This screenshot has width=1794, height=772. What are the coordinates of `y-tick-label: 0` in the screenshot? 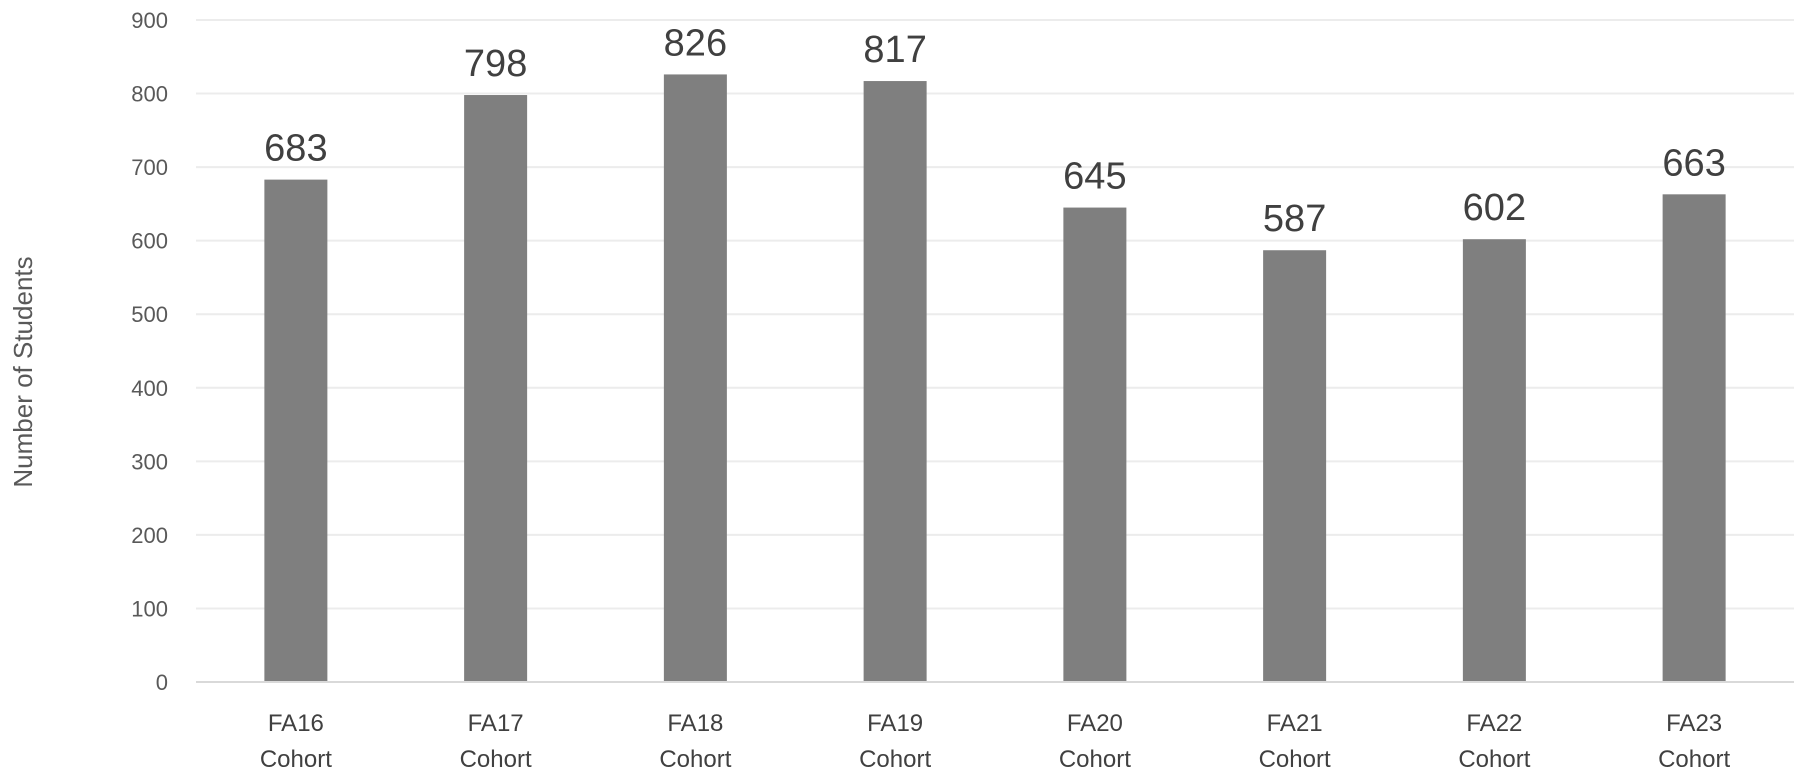 It's located at (162, 682).